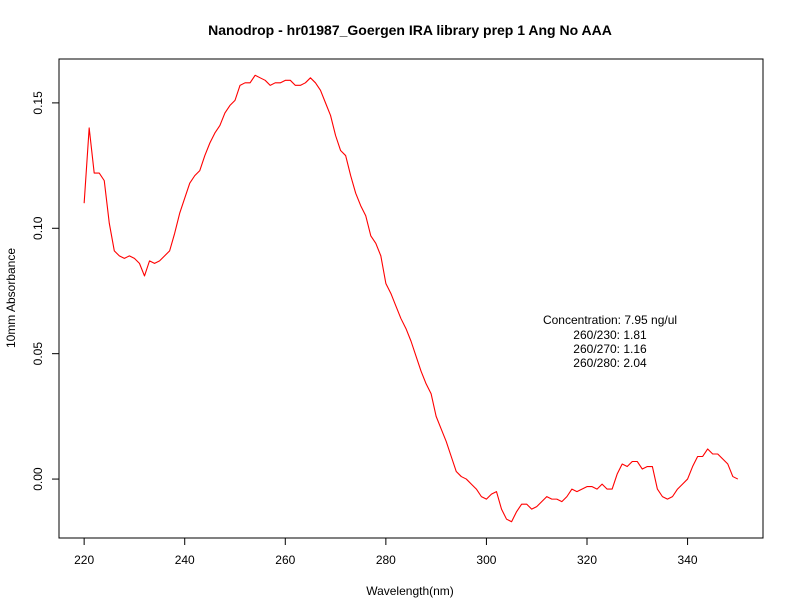 The image size is (792, 612). I want to click on x-tick-label: 340, so click(688, 560).